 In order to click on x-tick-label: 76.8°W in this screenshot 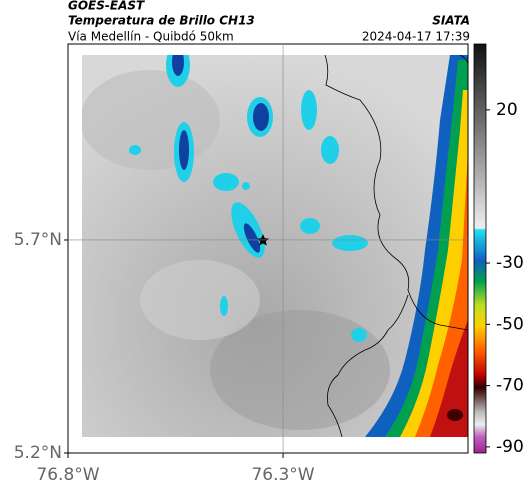, I will do `click(67, 475)`.